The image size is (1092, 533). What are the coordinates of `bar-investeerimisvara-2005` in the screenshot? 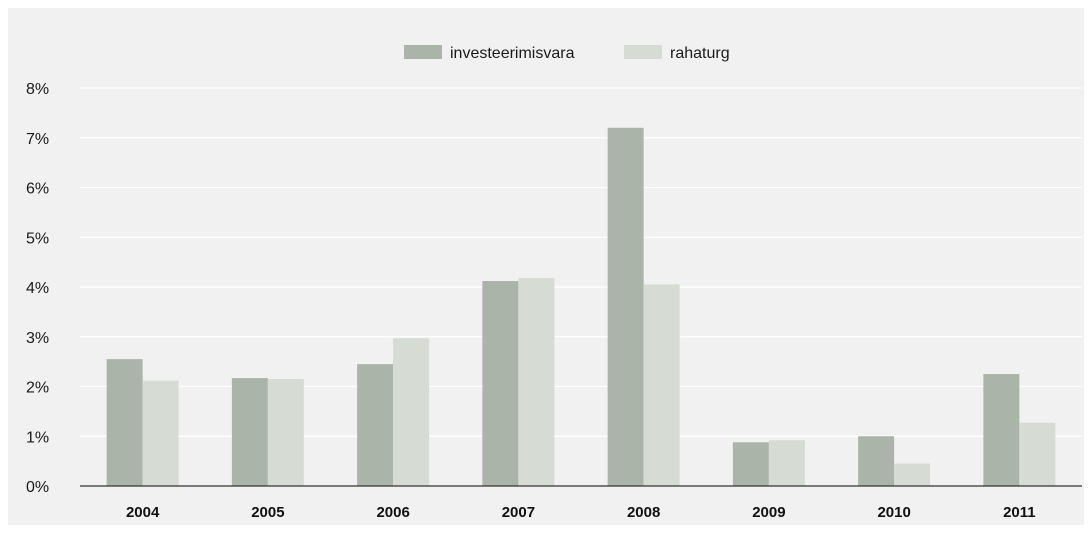 It's located at (249, 432).